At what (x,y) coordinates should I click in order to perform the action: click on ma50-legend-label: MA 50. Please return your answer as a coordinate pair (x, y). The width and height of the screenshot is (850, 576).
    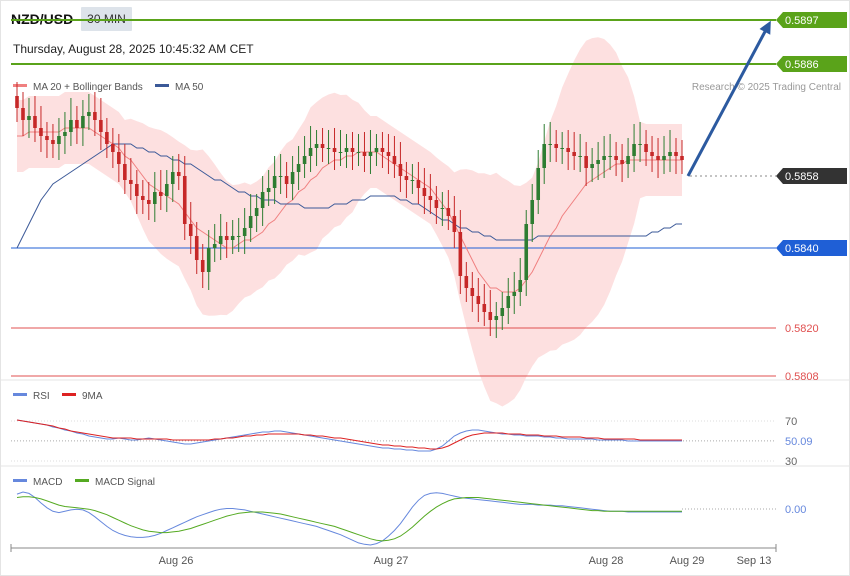
    Looking at the image, I should click on (189, 87).